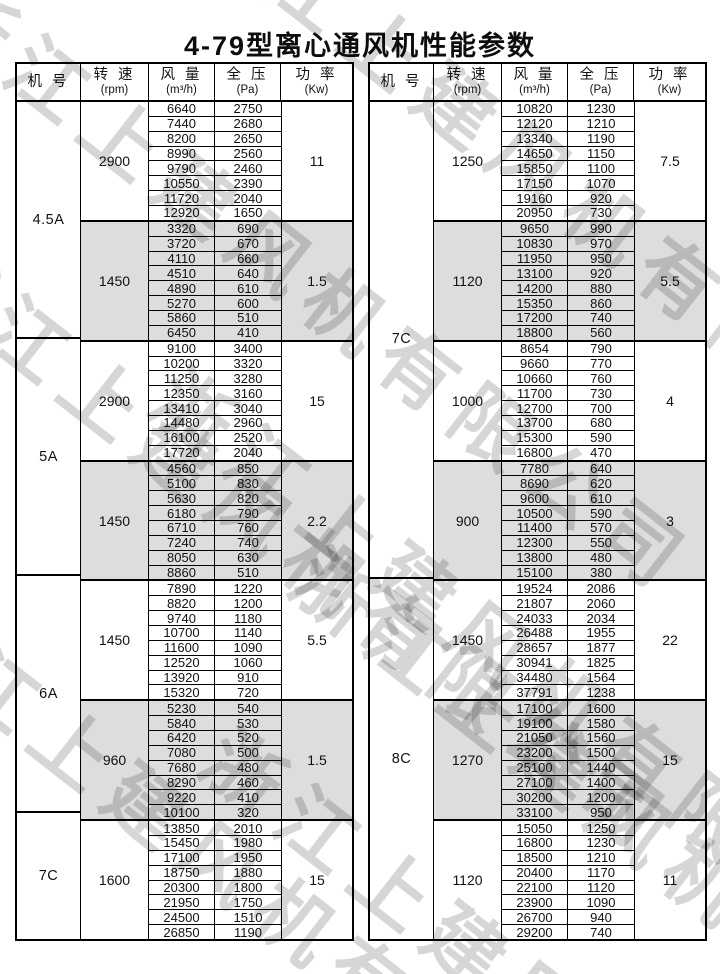  I want to click on table-row: 10200 3320, so click(215, 363).